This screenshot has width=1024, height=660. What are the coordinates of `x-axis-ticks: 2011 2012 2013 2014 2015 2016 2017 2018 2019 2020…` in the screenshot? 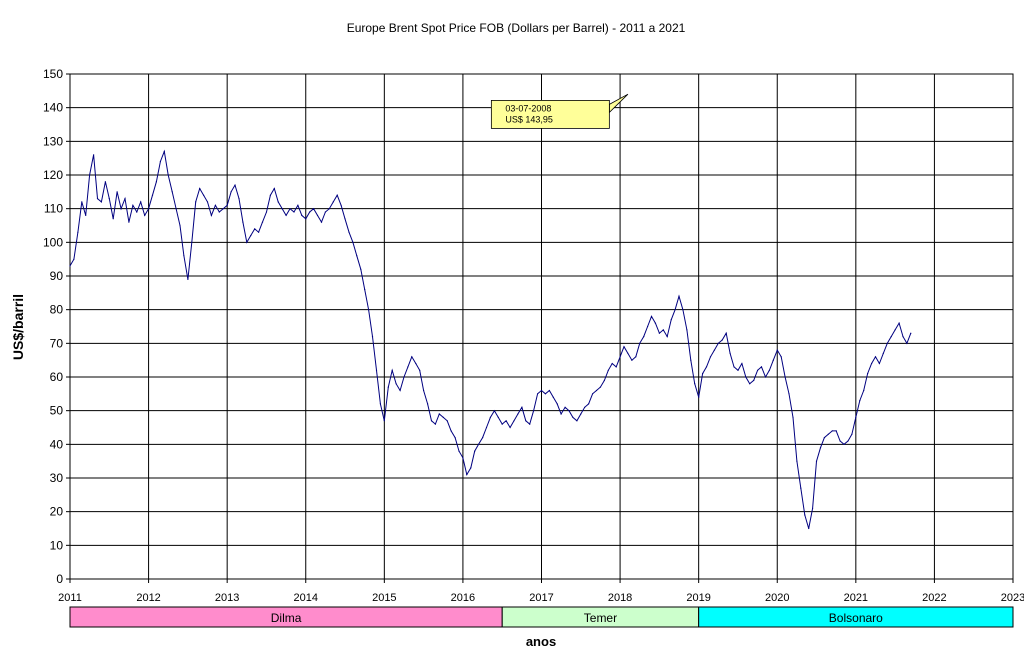 It's located at (541, 591).